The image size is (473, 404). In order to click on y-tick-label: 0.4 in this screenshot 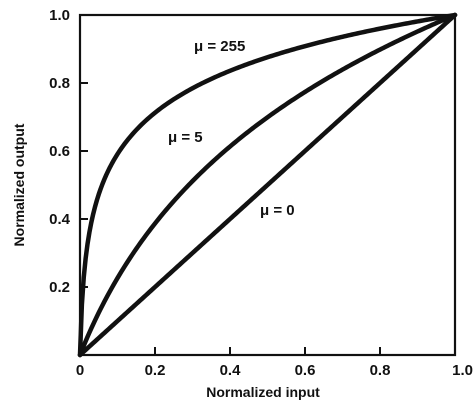, I will do `click(60, 219)`.